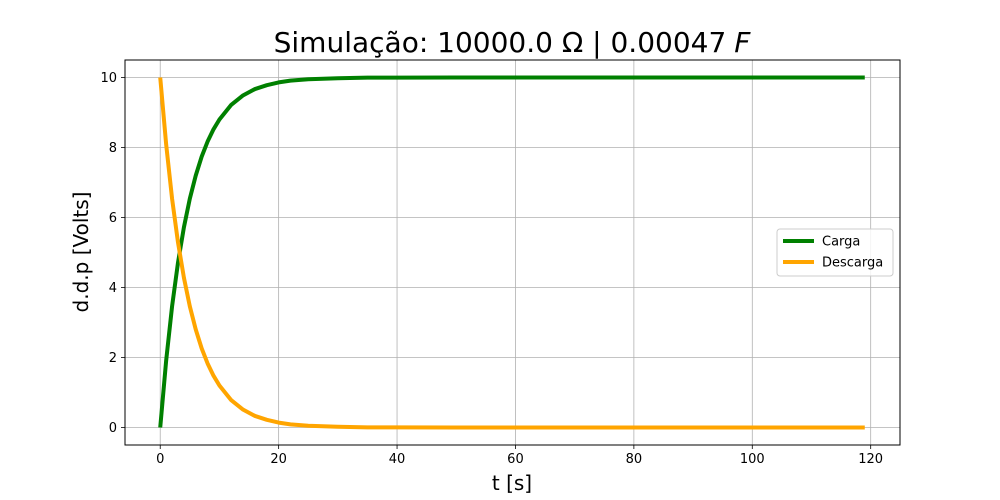 Image resolution: width=1000 pixels, height=500 pixels. Describe the element at coordinates (742, 42) in the screenshot. I see `chart-title-unit: F` at that location.